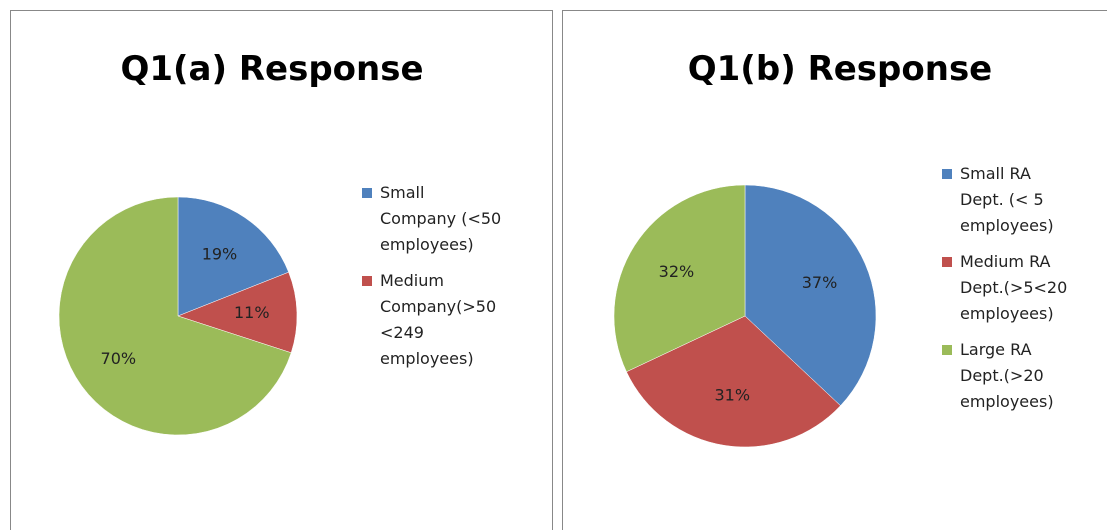 The height and width of the screenshot is (530, 1107). I want to click on legend-label: Large RA Dept.(>20 employees), so click(1007, 375).